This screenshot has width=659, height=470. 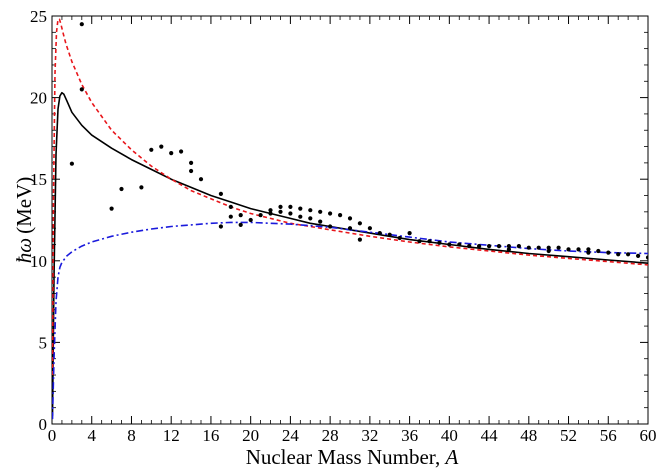 I want to click on x-tick-label: 32, so click(x=369, y=435).